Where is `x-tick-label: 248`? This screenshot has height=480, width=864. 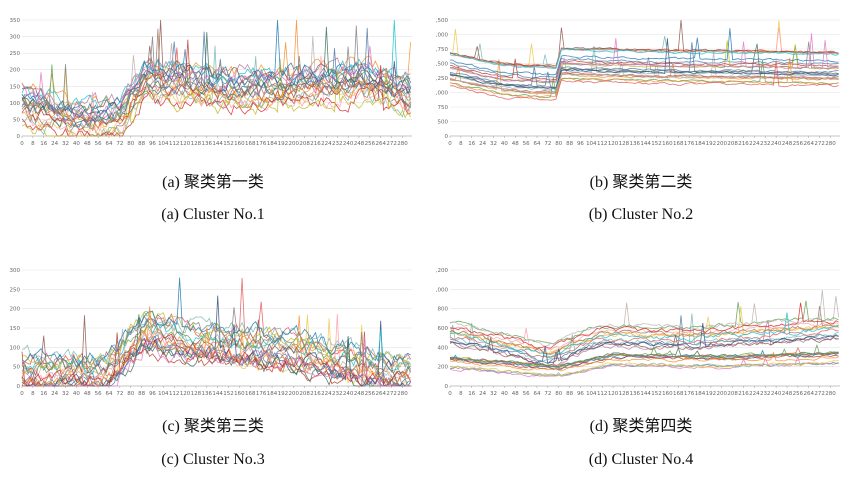
x-tick-label: 248 is located at coordinates (787, 144).